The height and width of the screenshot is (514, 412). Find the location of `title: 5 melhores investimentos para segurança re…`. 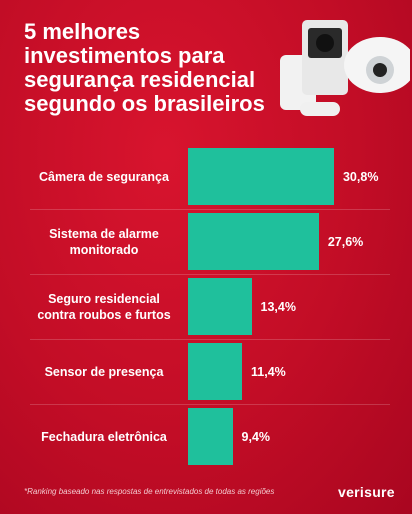

title: 5 melhores investimentos para segurança re… is located at coordinates (144, 68).